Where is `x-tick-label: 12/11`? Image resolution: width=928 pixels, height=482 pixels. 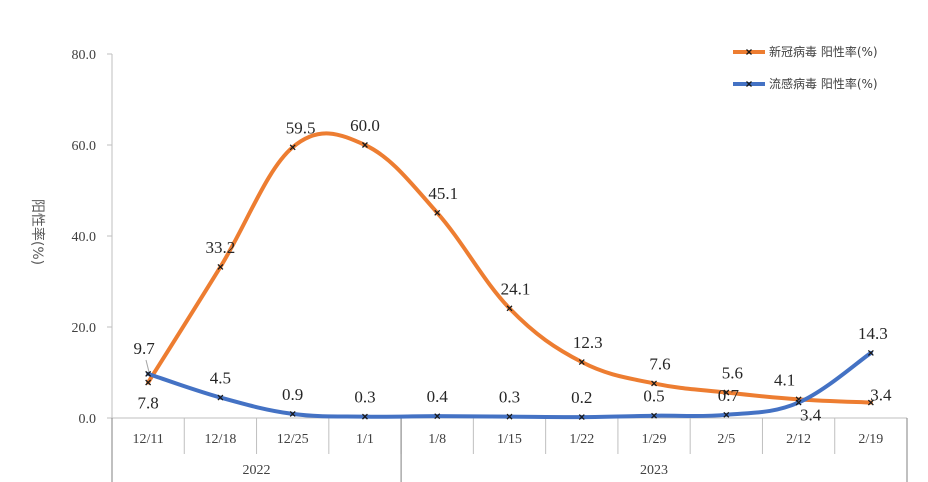 x-tick-label: 12/11 is located at coordinates (147, 439).